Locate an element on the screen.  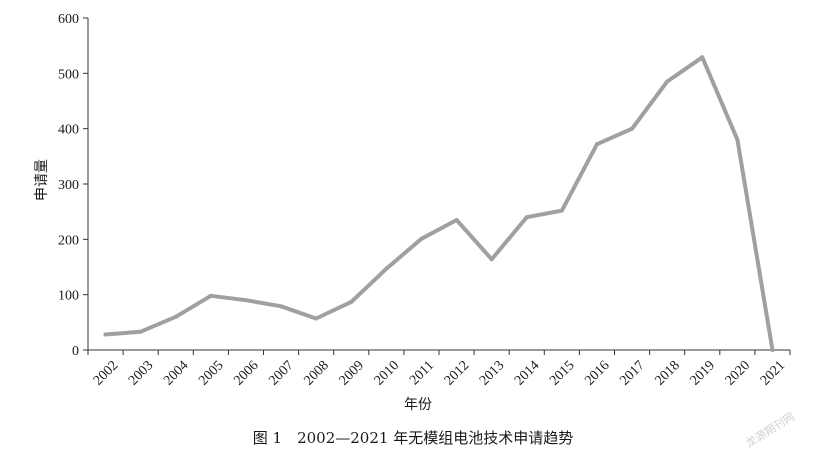
x-tick-label: 2018 is located at coordinates (668, 373).